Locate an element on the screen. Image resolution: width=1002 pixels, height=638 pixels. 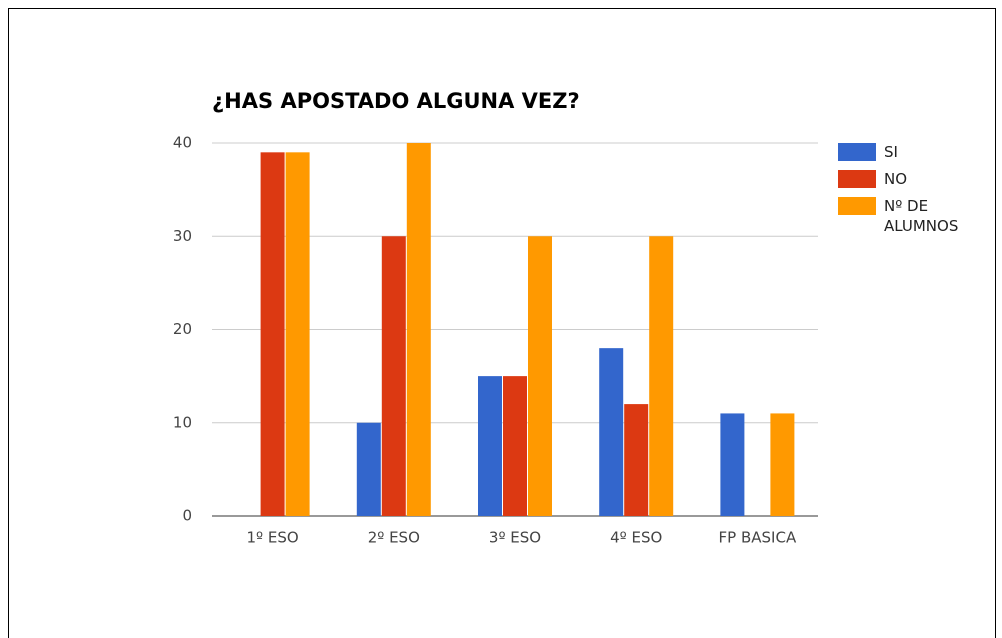
legend-label: NO is located at coordinates (896, 179).